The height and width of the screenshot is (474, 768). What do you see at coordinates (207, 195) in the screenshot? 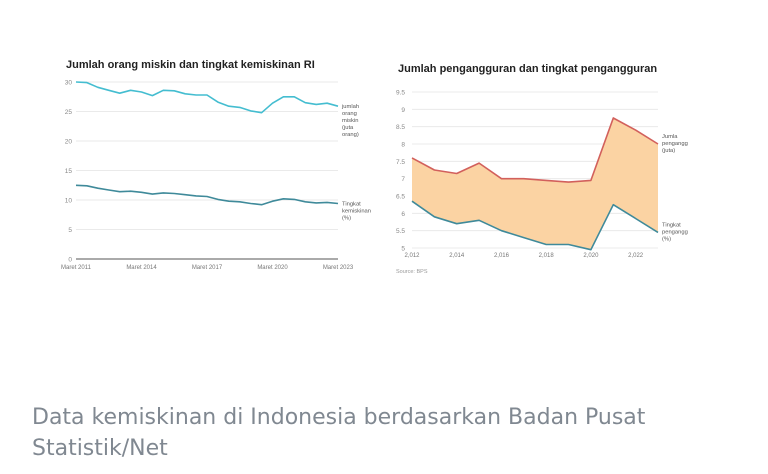
I see `series-line-poverty-rate` at bounding box center [207, 195].